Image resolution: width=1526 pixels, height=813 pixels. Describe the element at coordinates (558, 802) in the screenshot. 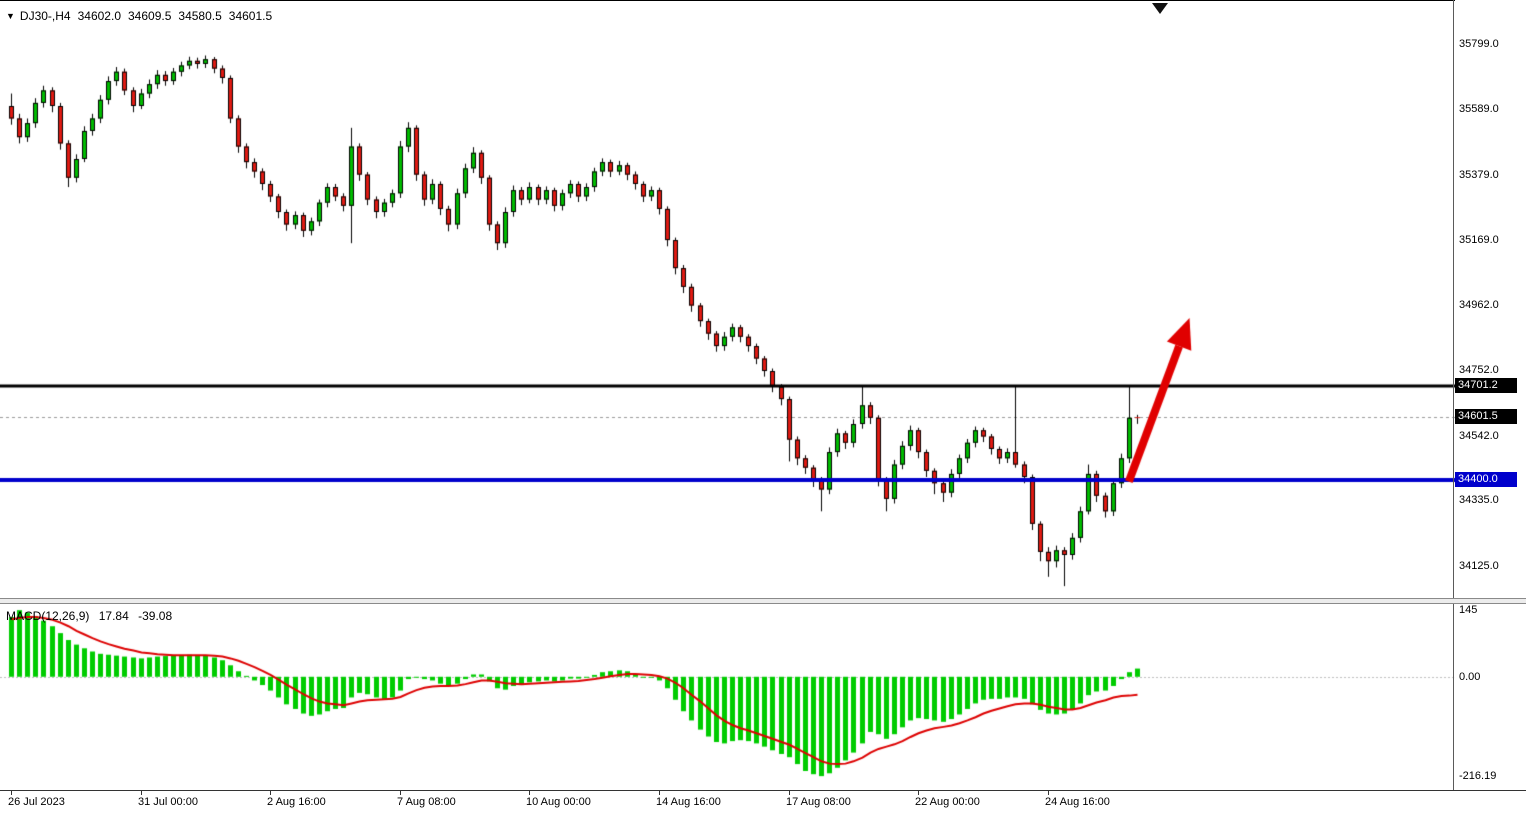

I see `time-tick-label: 10 Aug 00:00` at that location.